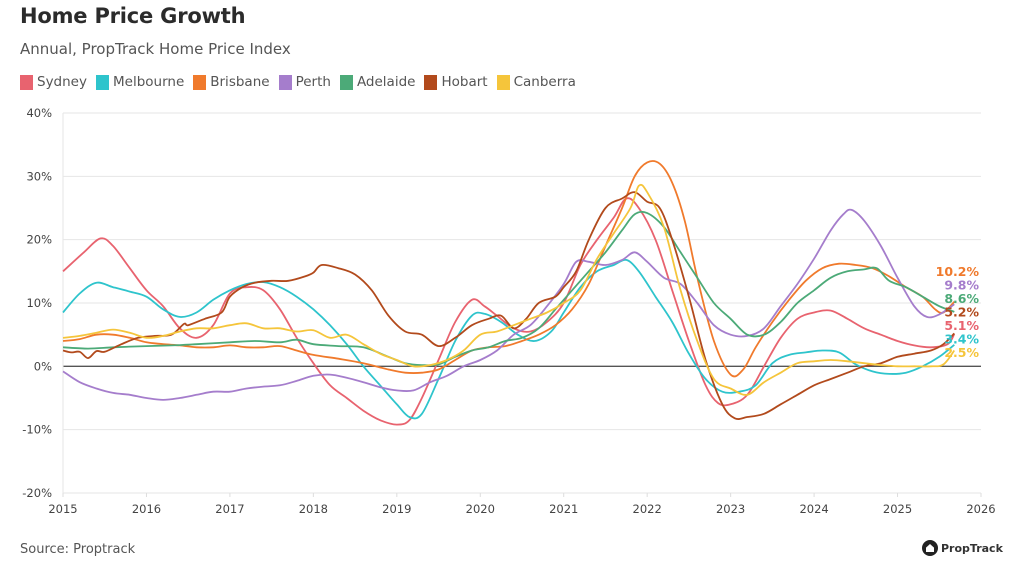  Describe the element at coordinates (37, 493) in the screenshot. I see `y-tick-label: -20%` at that location.